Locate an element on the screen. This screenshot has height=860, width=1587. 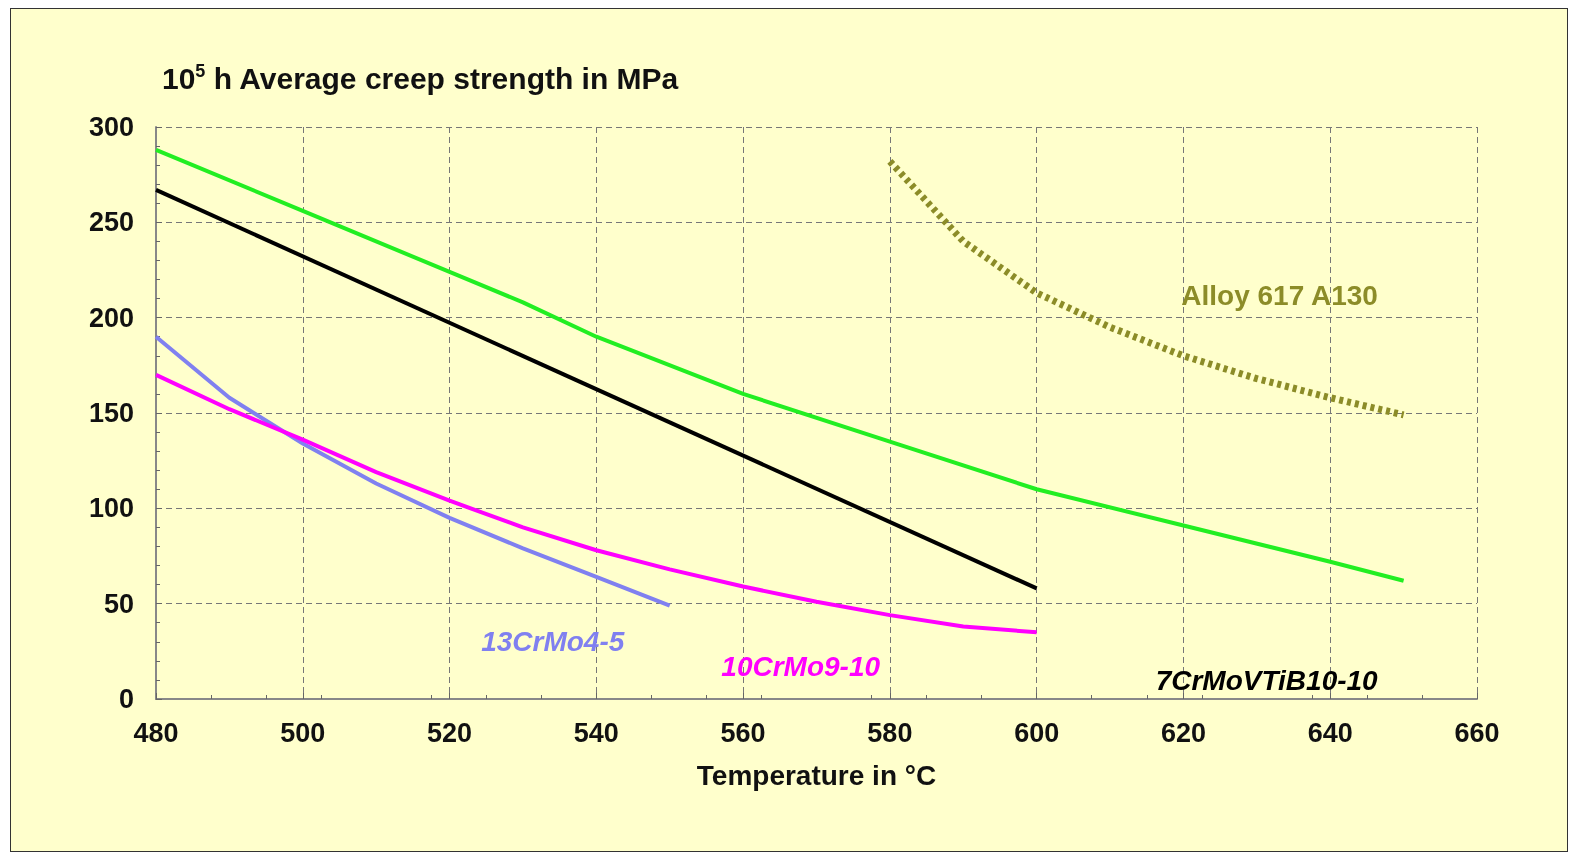
x-tick-label: 600 is located at coordinates (1037, 732).